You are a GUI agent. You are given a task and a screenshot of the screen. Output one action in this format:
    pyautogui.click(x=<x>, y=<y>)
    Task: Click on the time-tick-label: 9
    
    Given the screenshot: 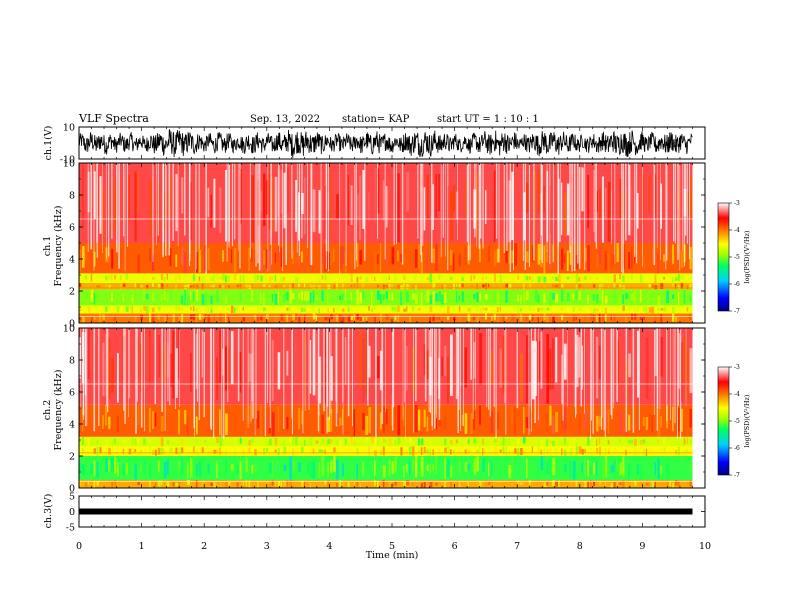 What is the action you would take?
    pyautogui.click(x=642, y=546)
    